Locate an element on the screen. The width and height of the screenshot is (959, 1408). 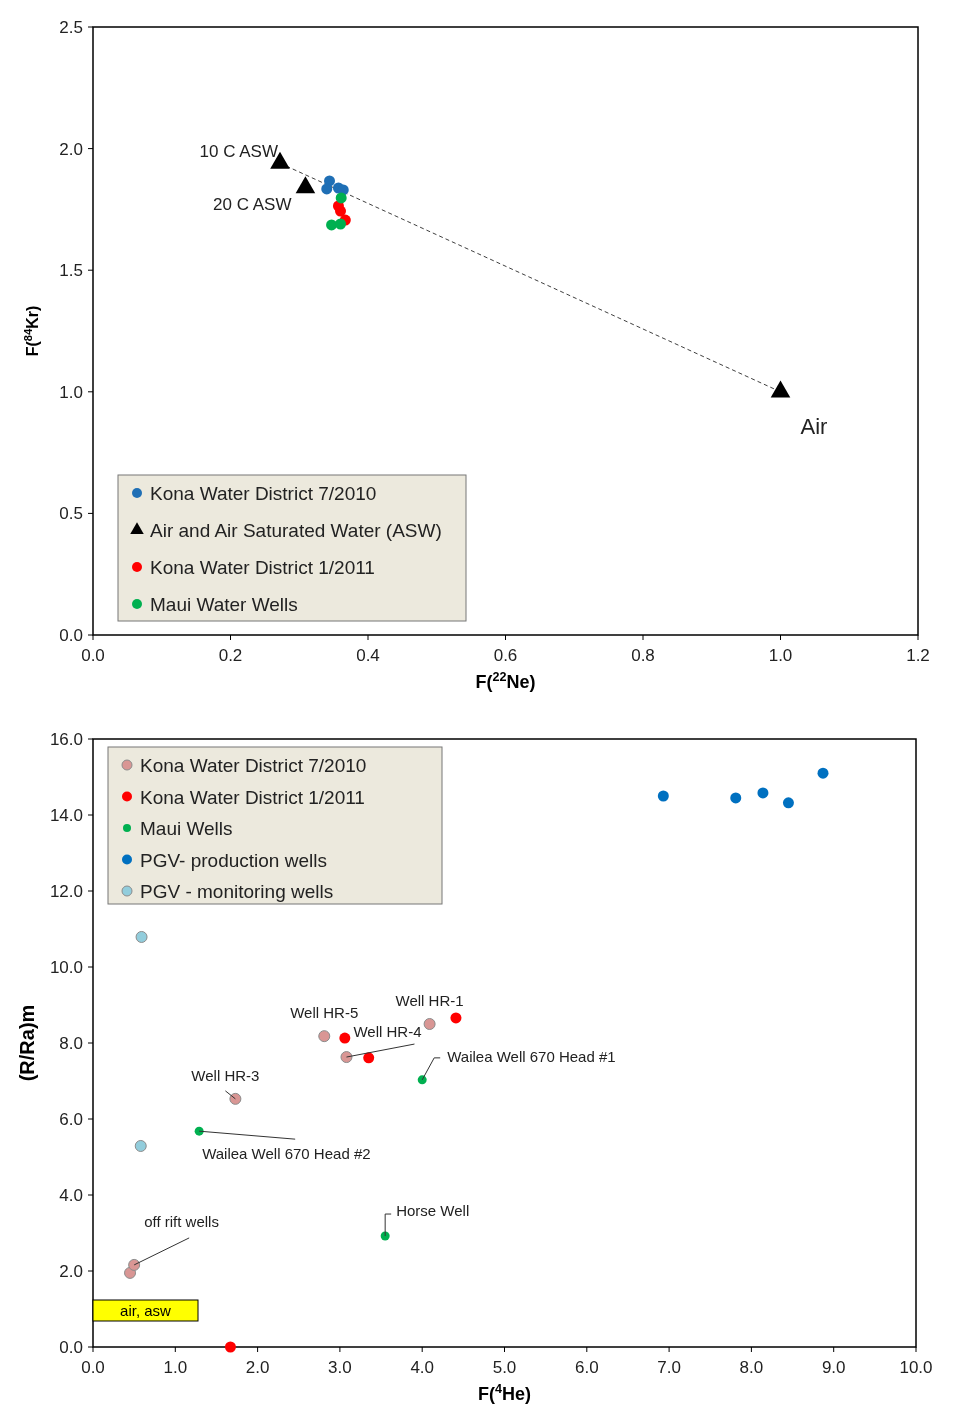
y-axis-title: (R/Ra)m is located at coordinates (27, 1043).